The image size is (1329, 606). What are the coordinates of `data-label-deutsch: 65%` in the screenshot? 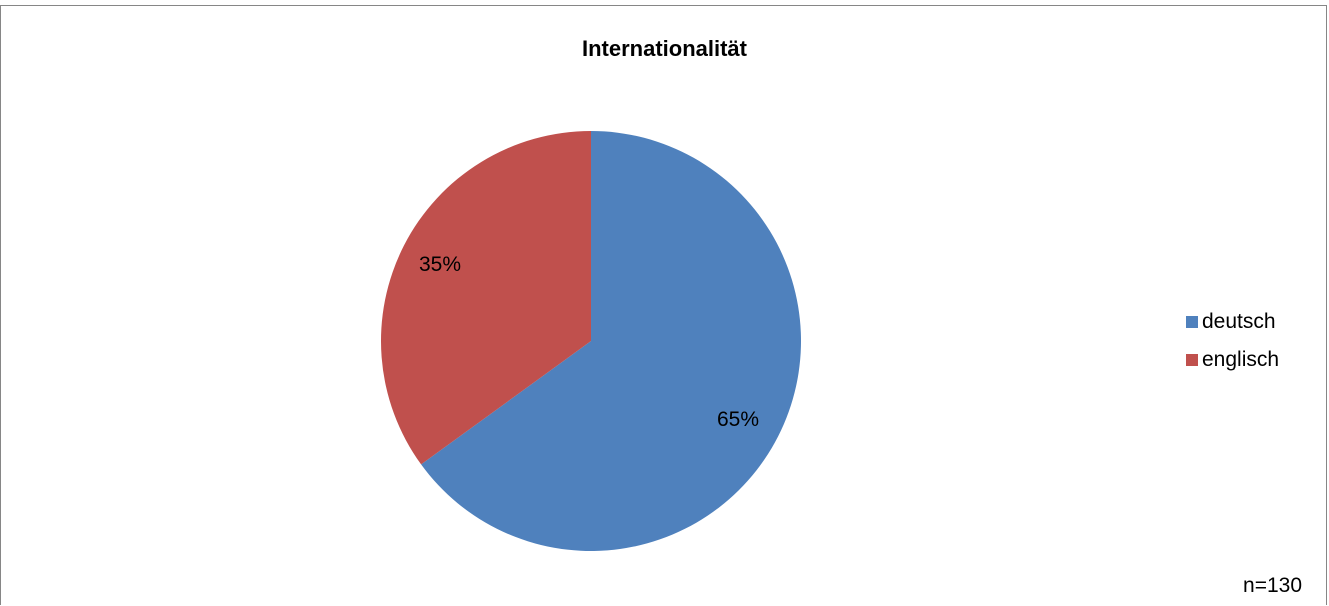 It's located at (738, 419).